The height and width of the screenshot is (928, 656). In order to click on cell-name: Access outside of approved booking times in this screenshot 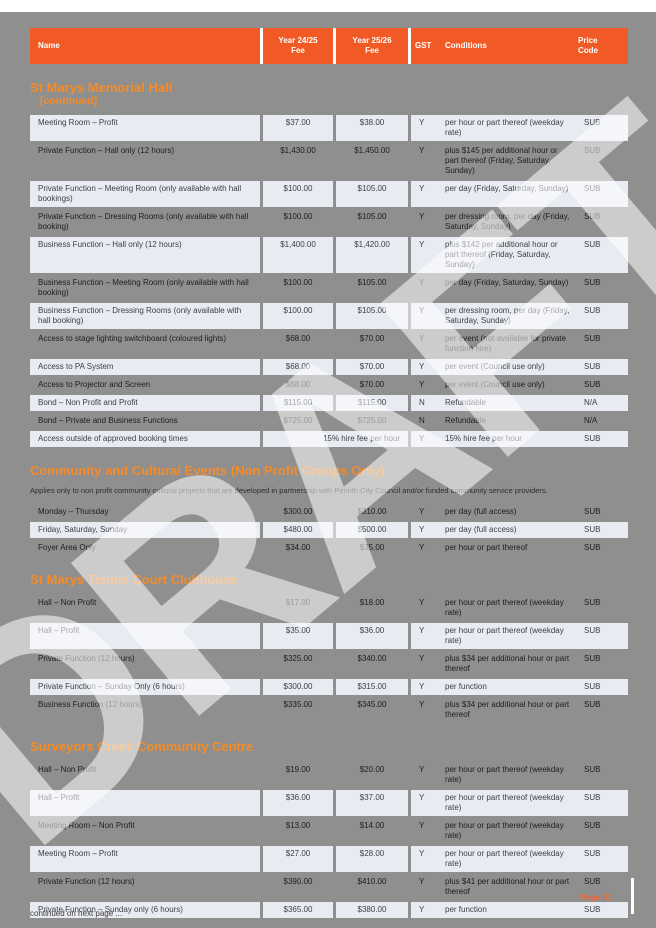, I will do `click(145, 439)`.